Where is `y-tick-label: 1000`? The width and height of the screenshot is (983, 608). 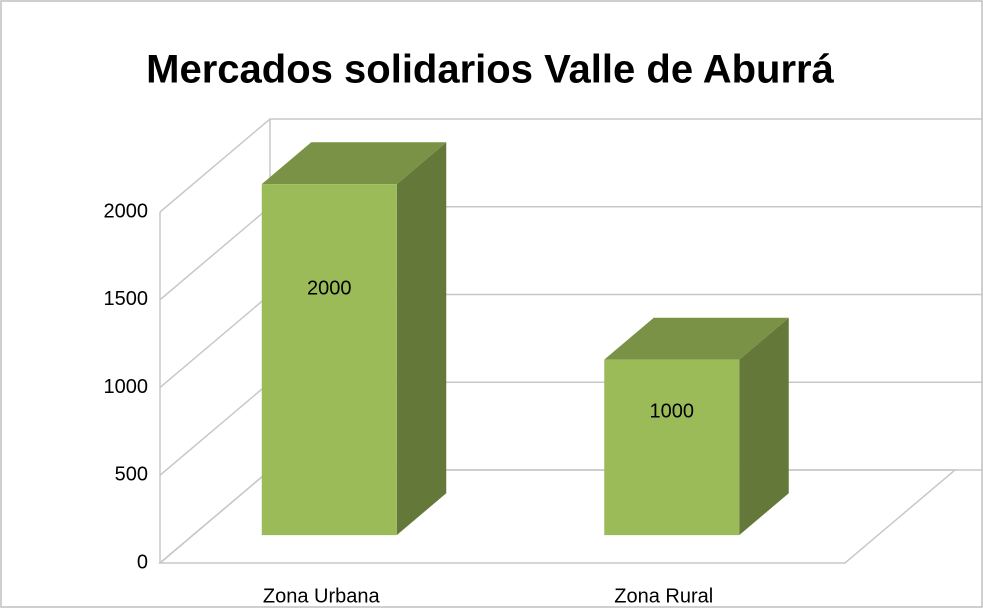
y-tick-label: 1000 is located at coordinates (126, 387).